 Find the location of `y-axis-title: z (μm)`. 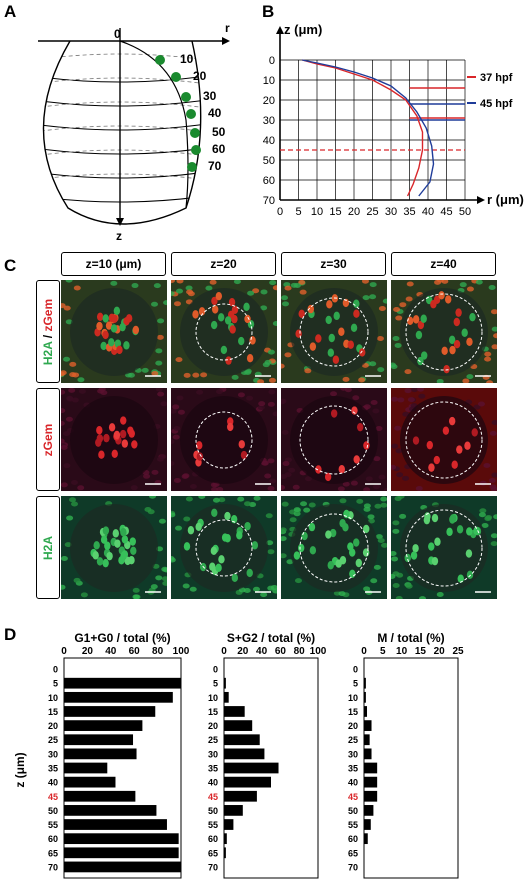

y-axis-title: z (μm) is located at coordinates (303, 29).